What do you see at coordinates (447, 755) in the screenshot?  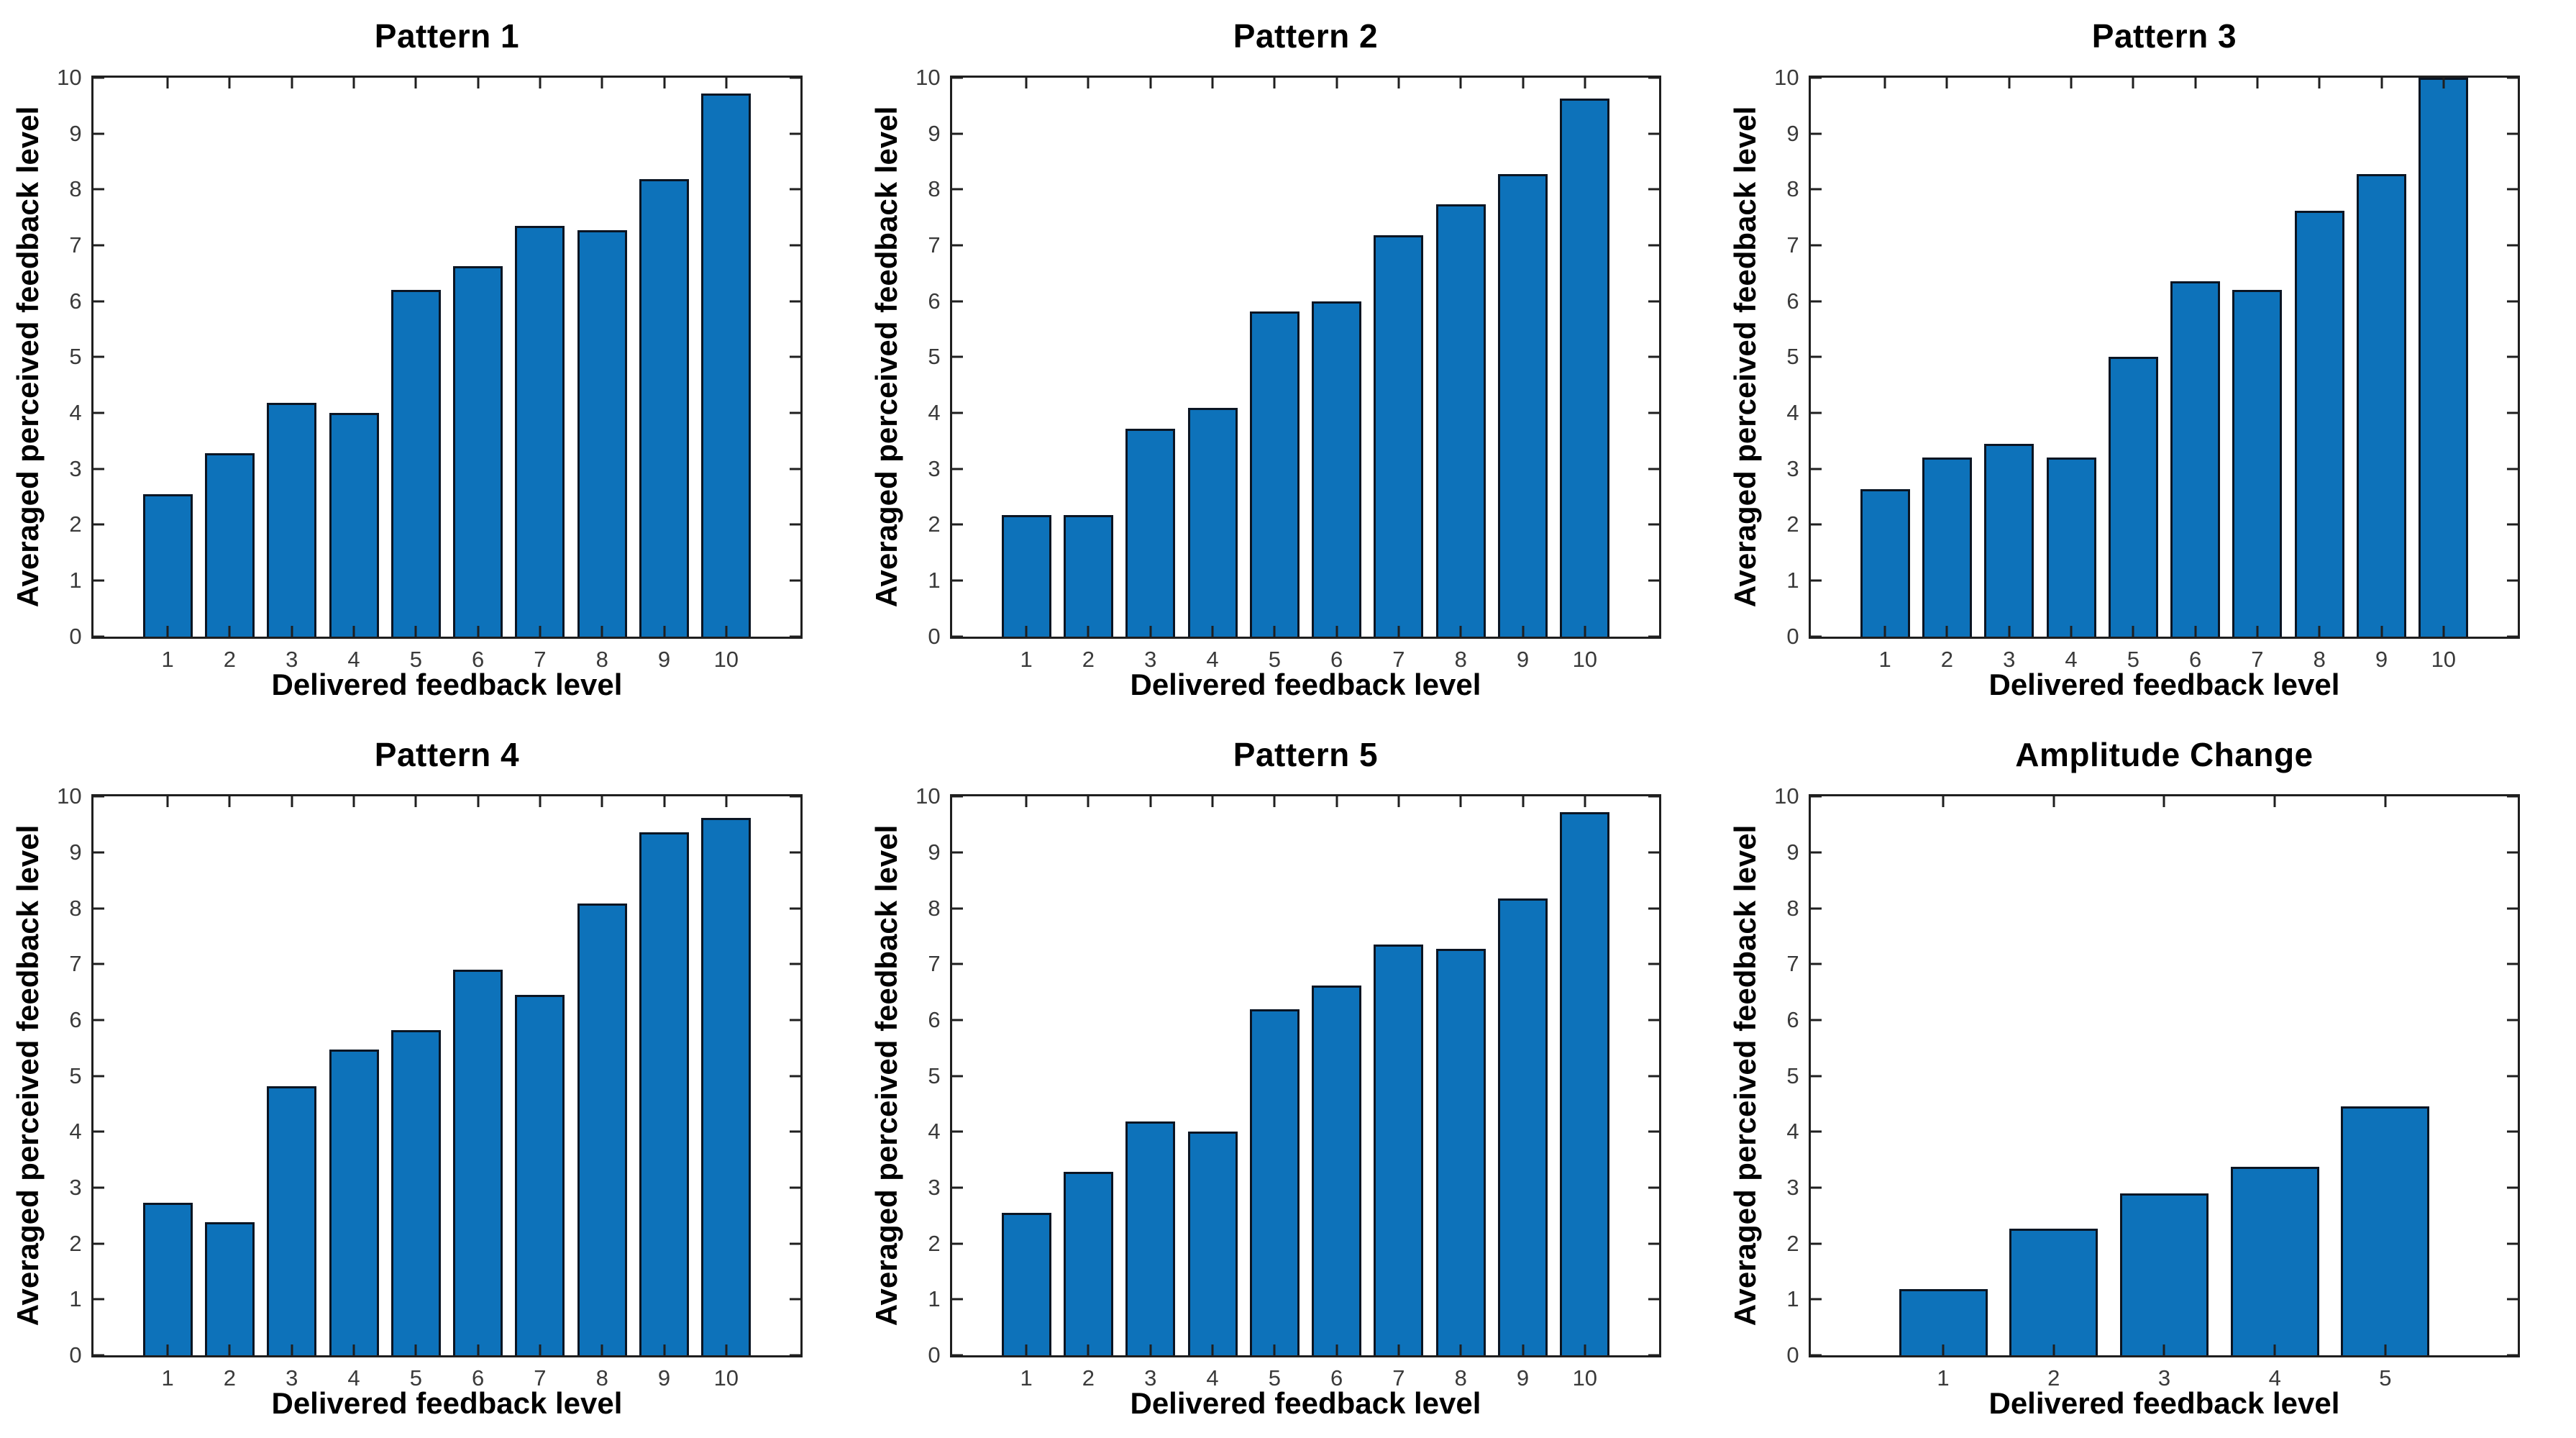 I see `chart-title: Pattern 4` at bounding box center [447, 755].